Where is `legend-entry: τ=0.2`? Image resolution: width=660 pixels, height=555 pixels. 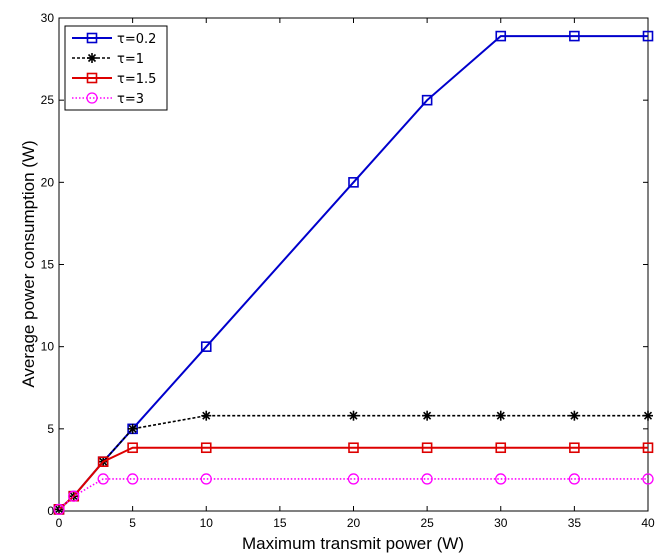 legend-entry: τ=0.2 is located at coordinates (114, 39).